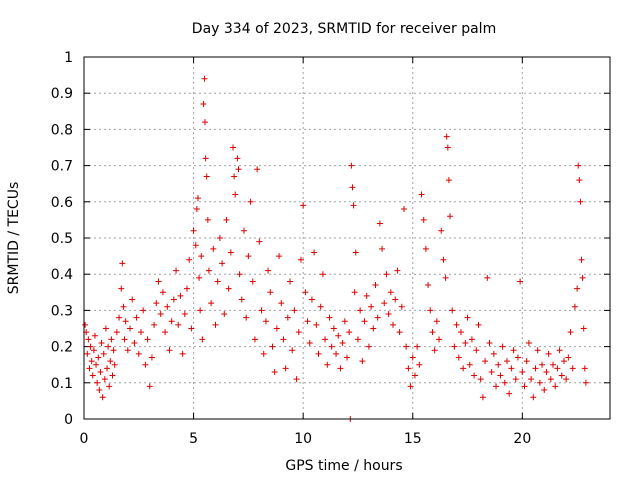 The width and height of the screenshot is (640, 480). What do you see at coordinates (522, 439) in the screenshot?
I see `x-tick-label: 20` at bounding box center [522, 439].